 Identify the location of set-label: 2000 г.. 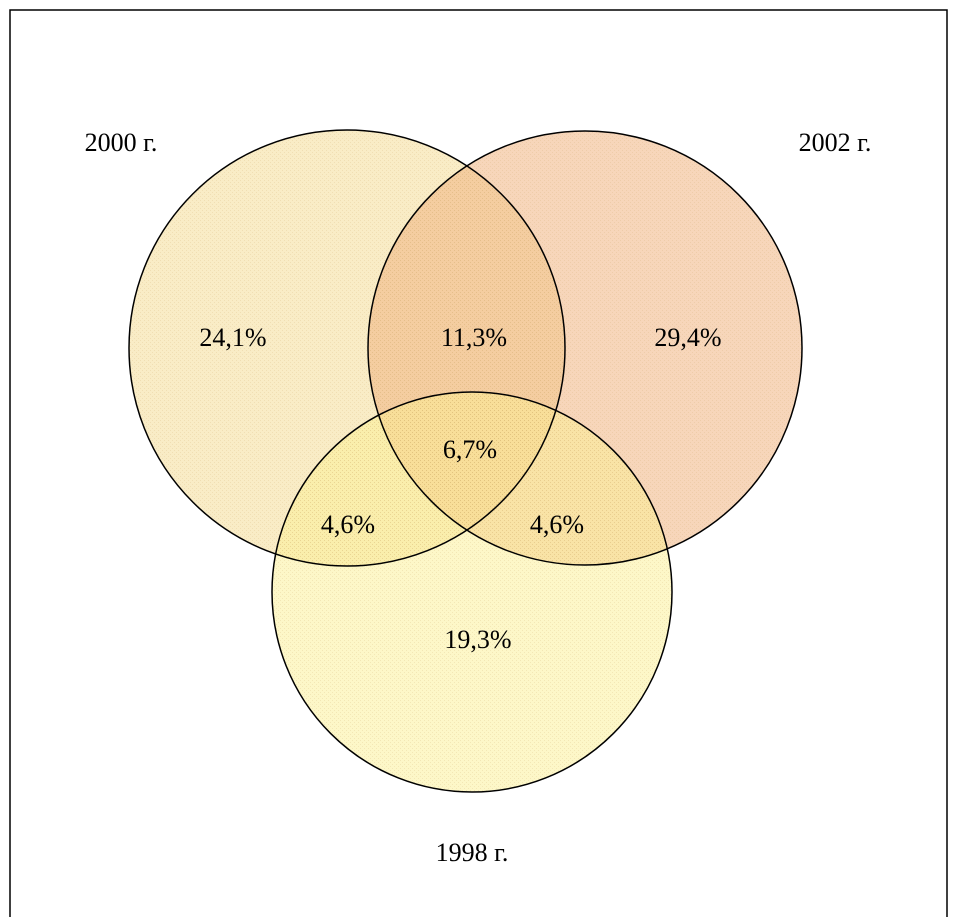
(121, 142).